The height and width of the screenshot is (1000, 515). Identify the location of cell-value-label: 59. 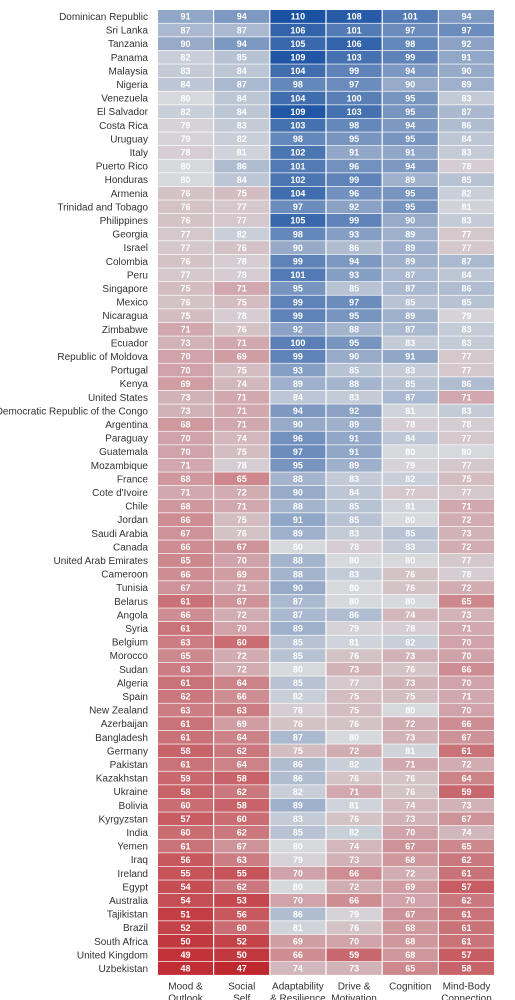
(354, 955).